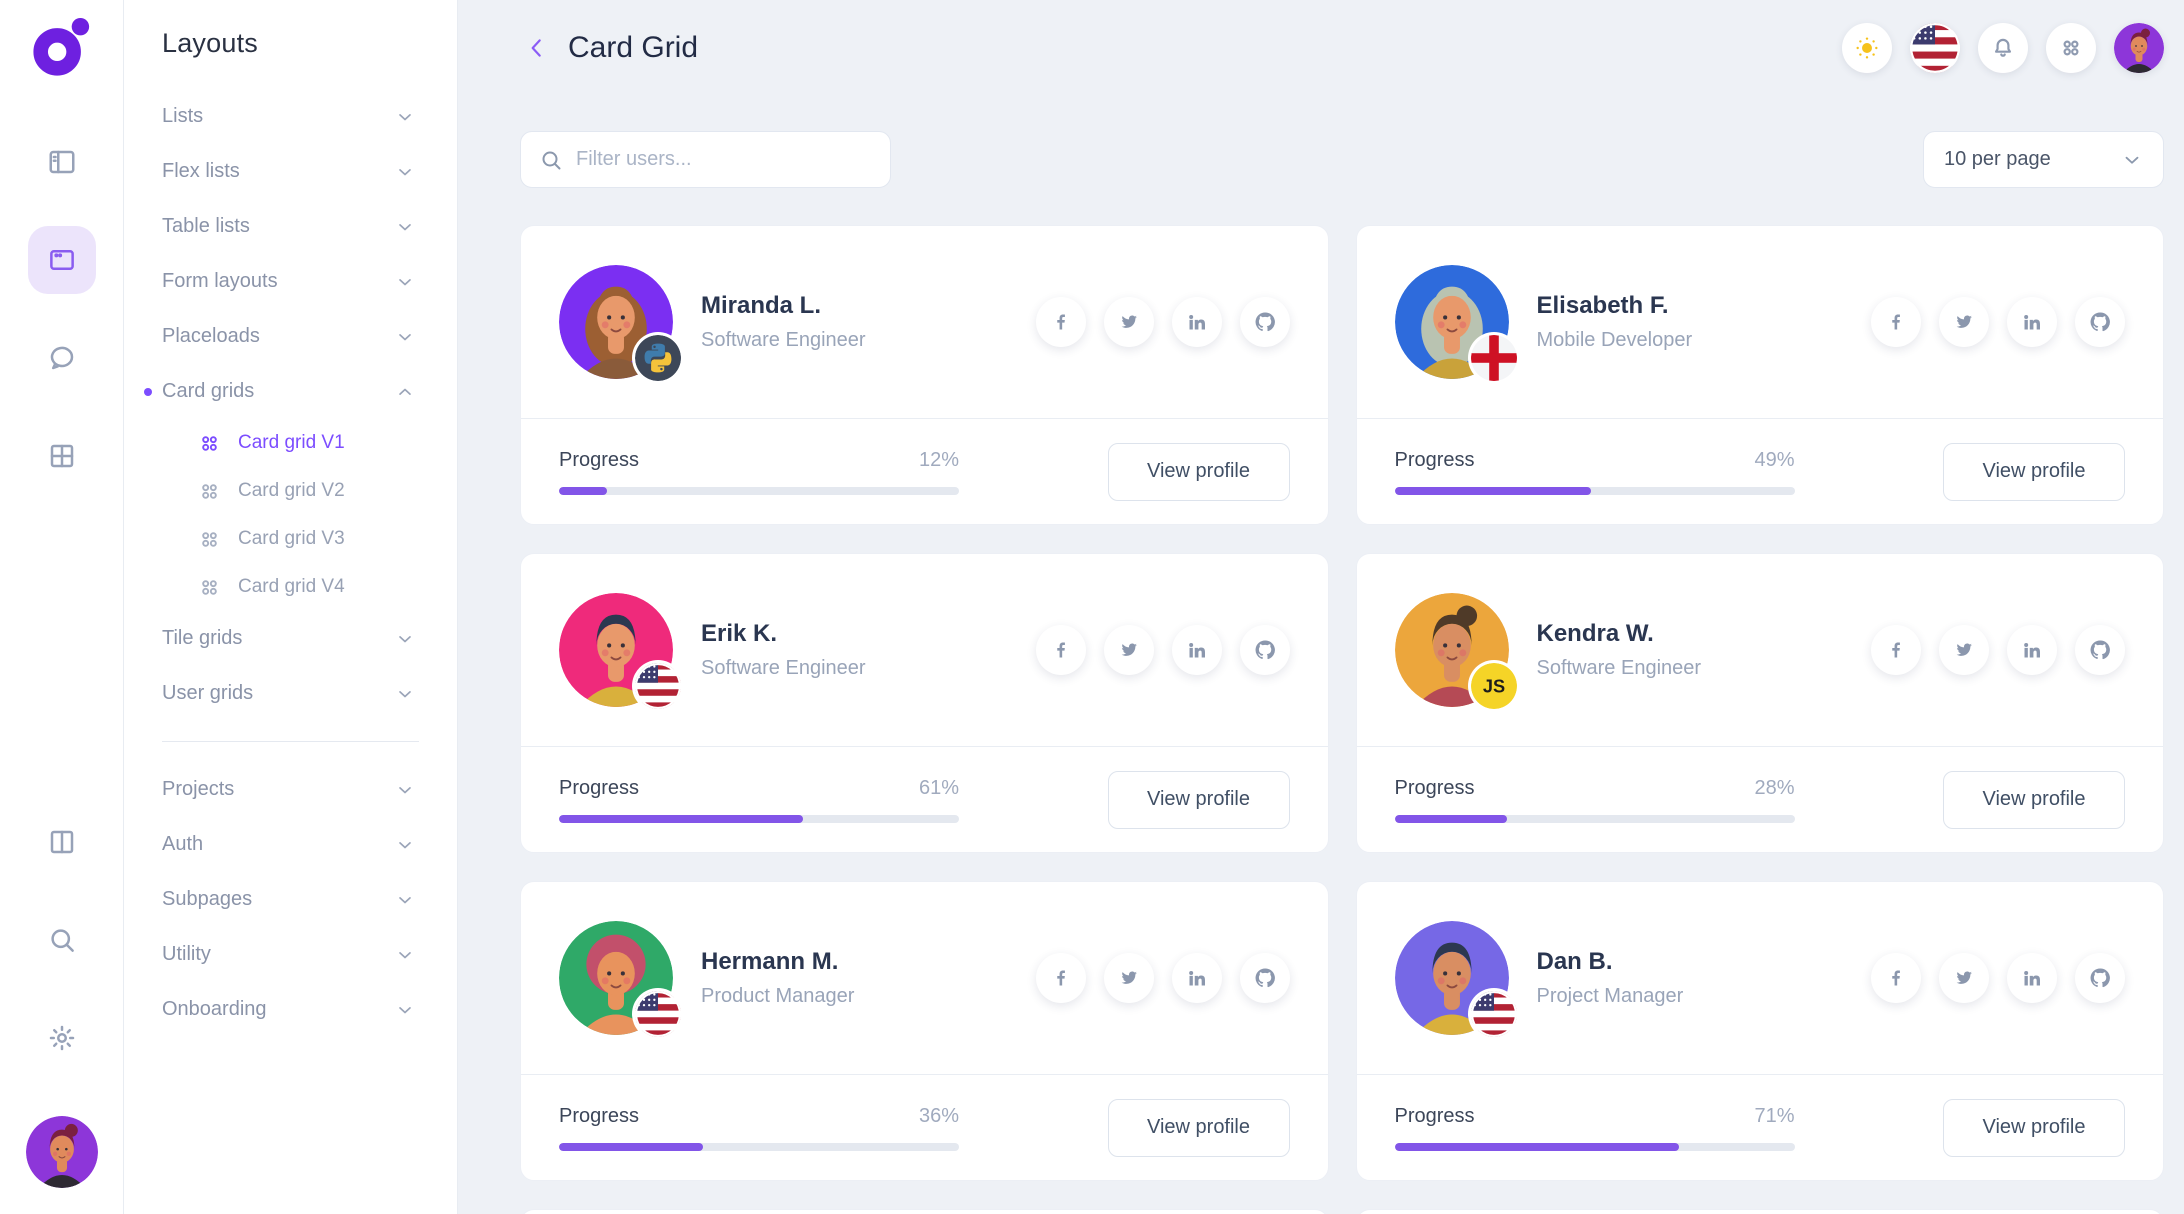  I want to click on theme-toggle-button, so click(1867, 48).